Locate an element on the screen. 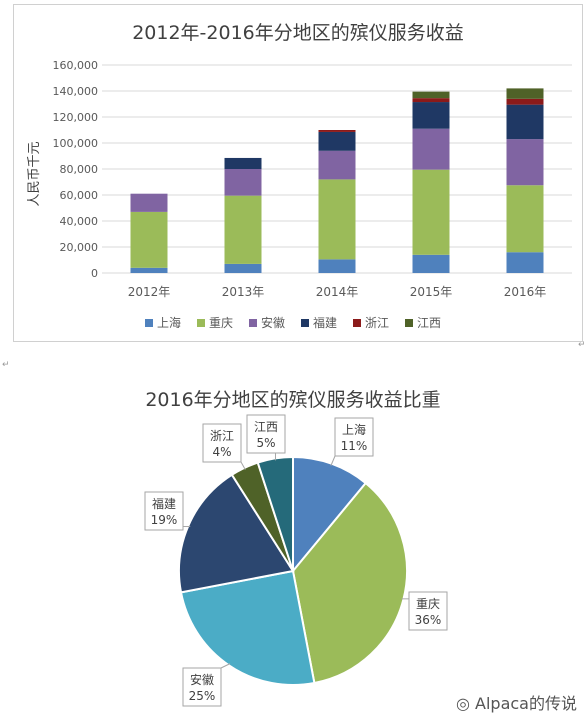 The height and width of the screenshot is (720, 587). pie-label-name: 重庆 is located at coordinates (428, 604).